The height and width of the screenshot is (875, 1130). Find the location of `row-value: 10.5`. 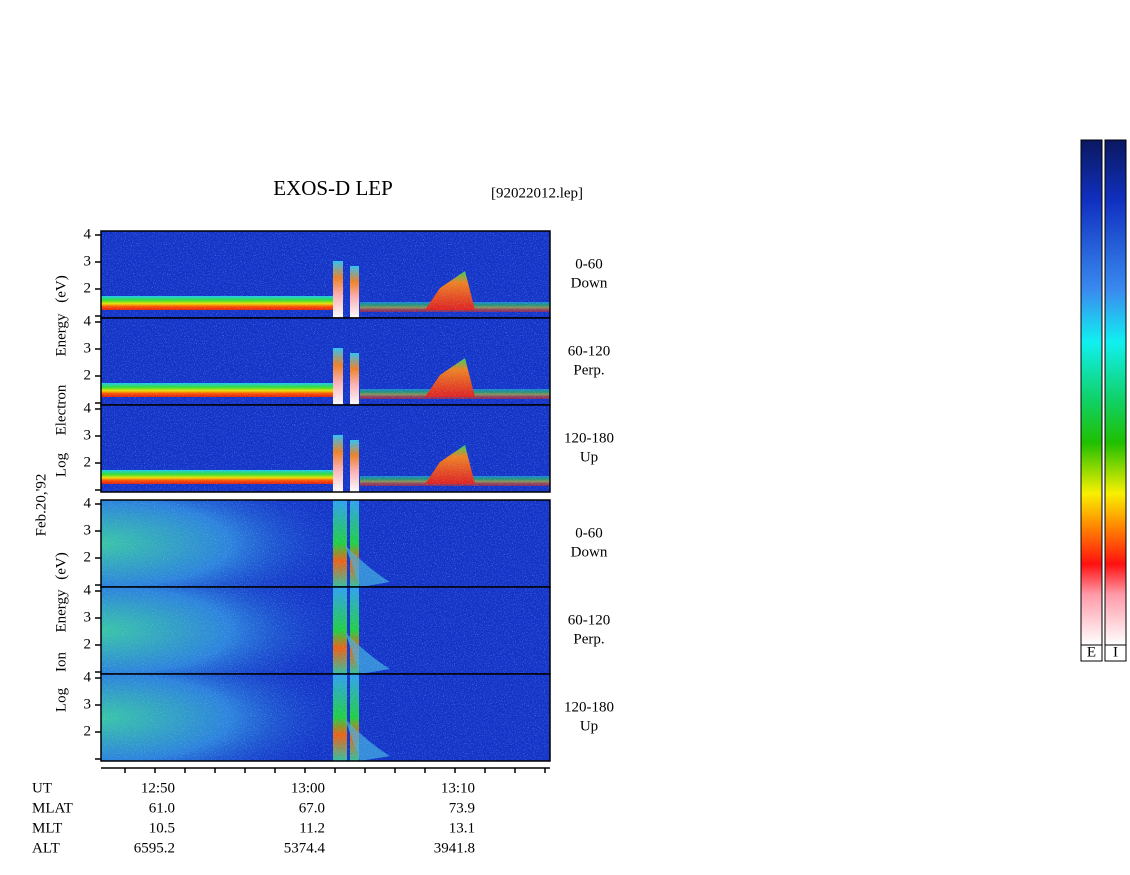

row-value: 10.5 is located at coordinates (162, 828).